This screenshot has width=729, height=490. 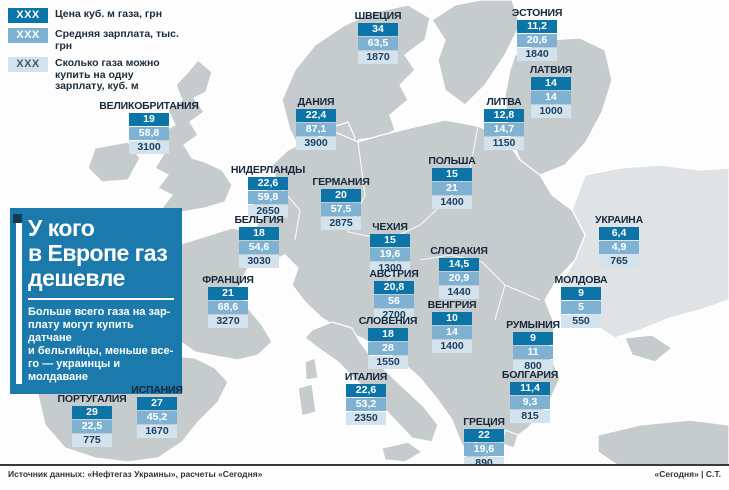 What do you see at coordinates (92, 440) in the screenshot?
I see `gas-volume-value: 775` at bounding box center [92, 440].